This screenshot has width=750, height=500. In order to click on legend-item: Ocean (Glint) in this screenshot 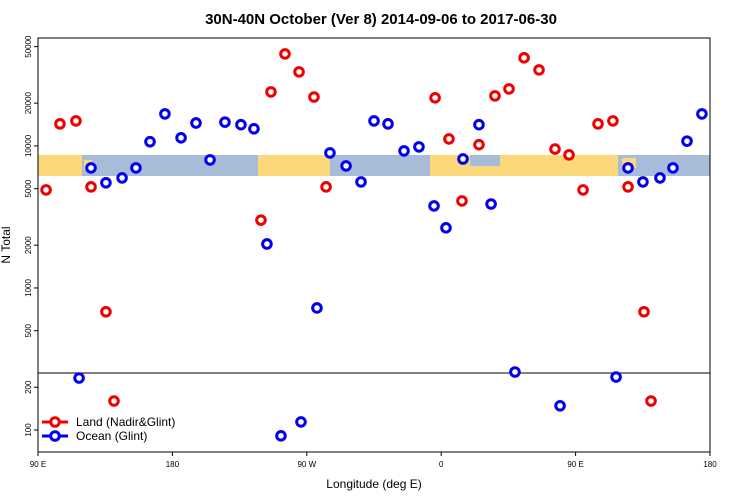, I will do `click(94, 436)`.